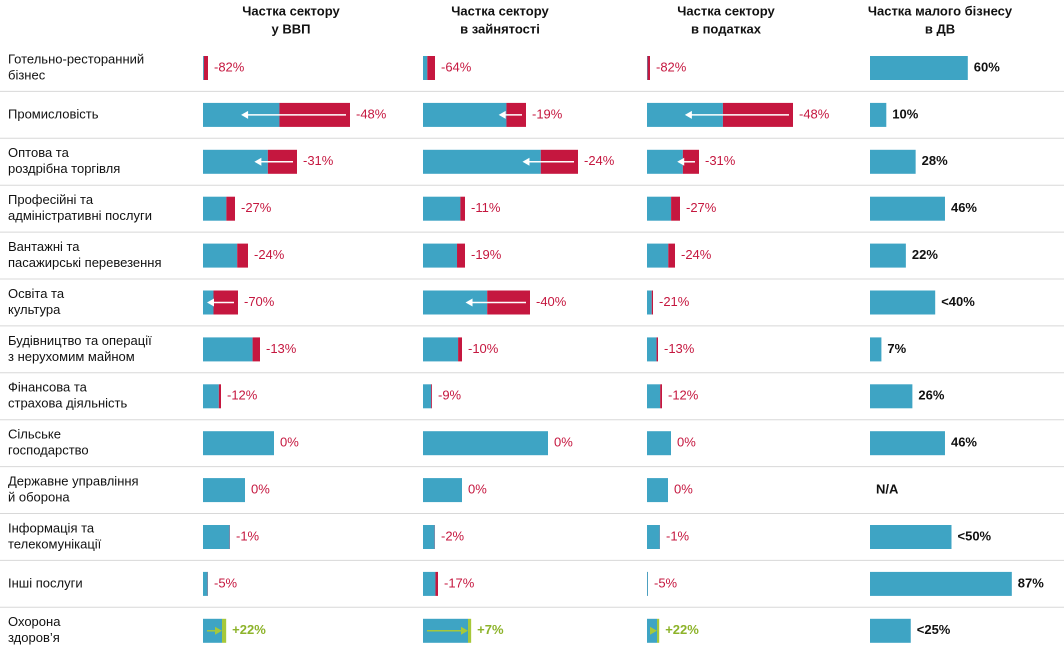 The image size is (1064, 659). Describe the element at coordinates (256, 207) in the screenshot. I see `change-label: -27%` at that location.